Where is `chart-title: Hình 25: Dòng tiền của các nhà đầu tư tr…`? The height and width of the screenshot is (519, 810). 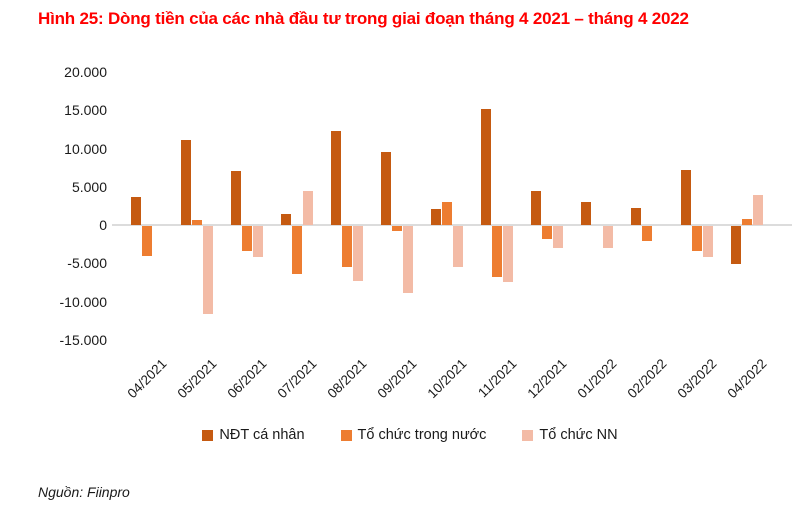
chart-title: Hình 25: Dòng tiền của các nhà đầu tư tr… is located at coordinates (363, 18).